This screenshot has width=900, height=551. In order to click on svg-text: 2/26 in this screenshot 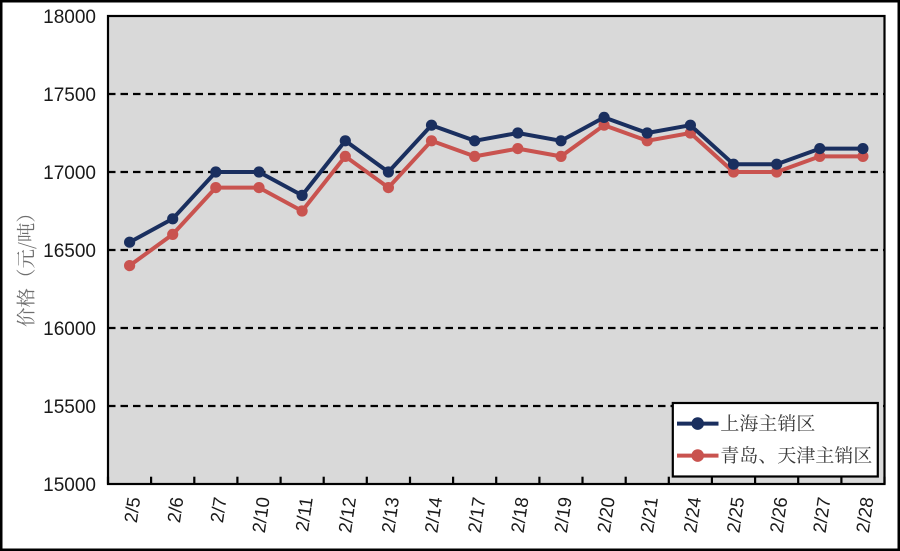, I will do `click(779, 515)`.